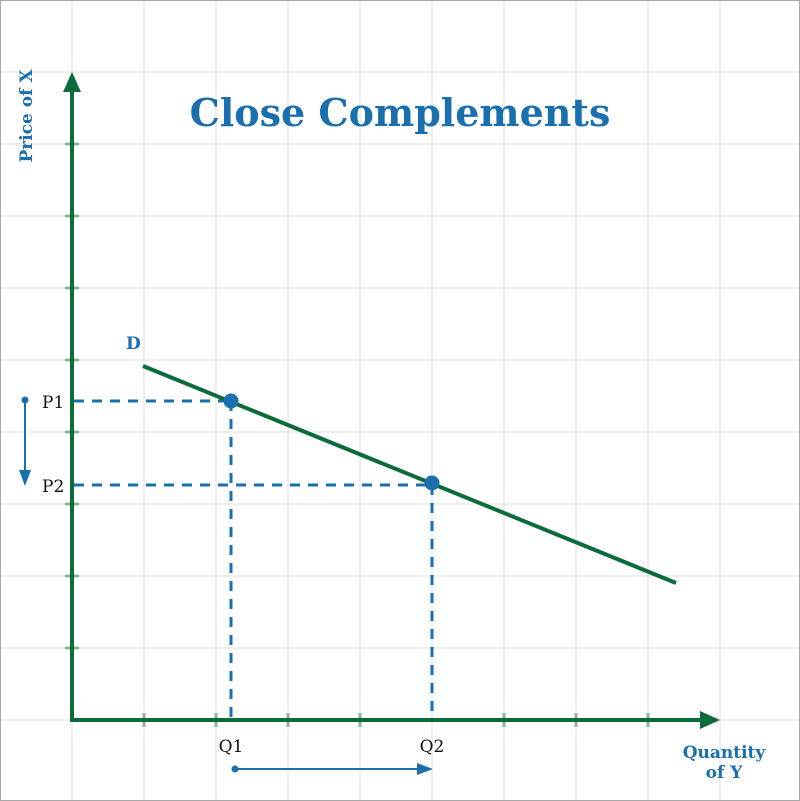  I want to click on x-axis-arrow-icon, so click(710, 720).